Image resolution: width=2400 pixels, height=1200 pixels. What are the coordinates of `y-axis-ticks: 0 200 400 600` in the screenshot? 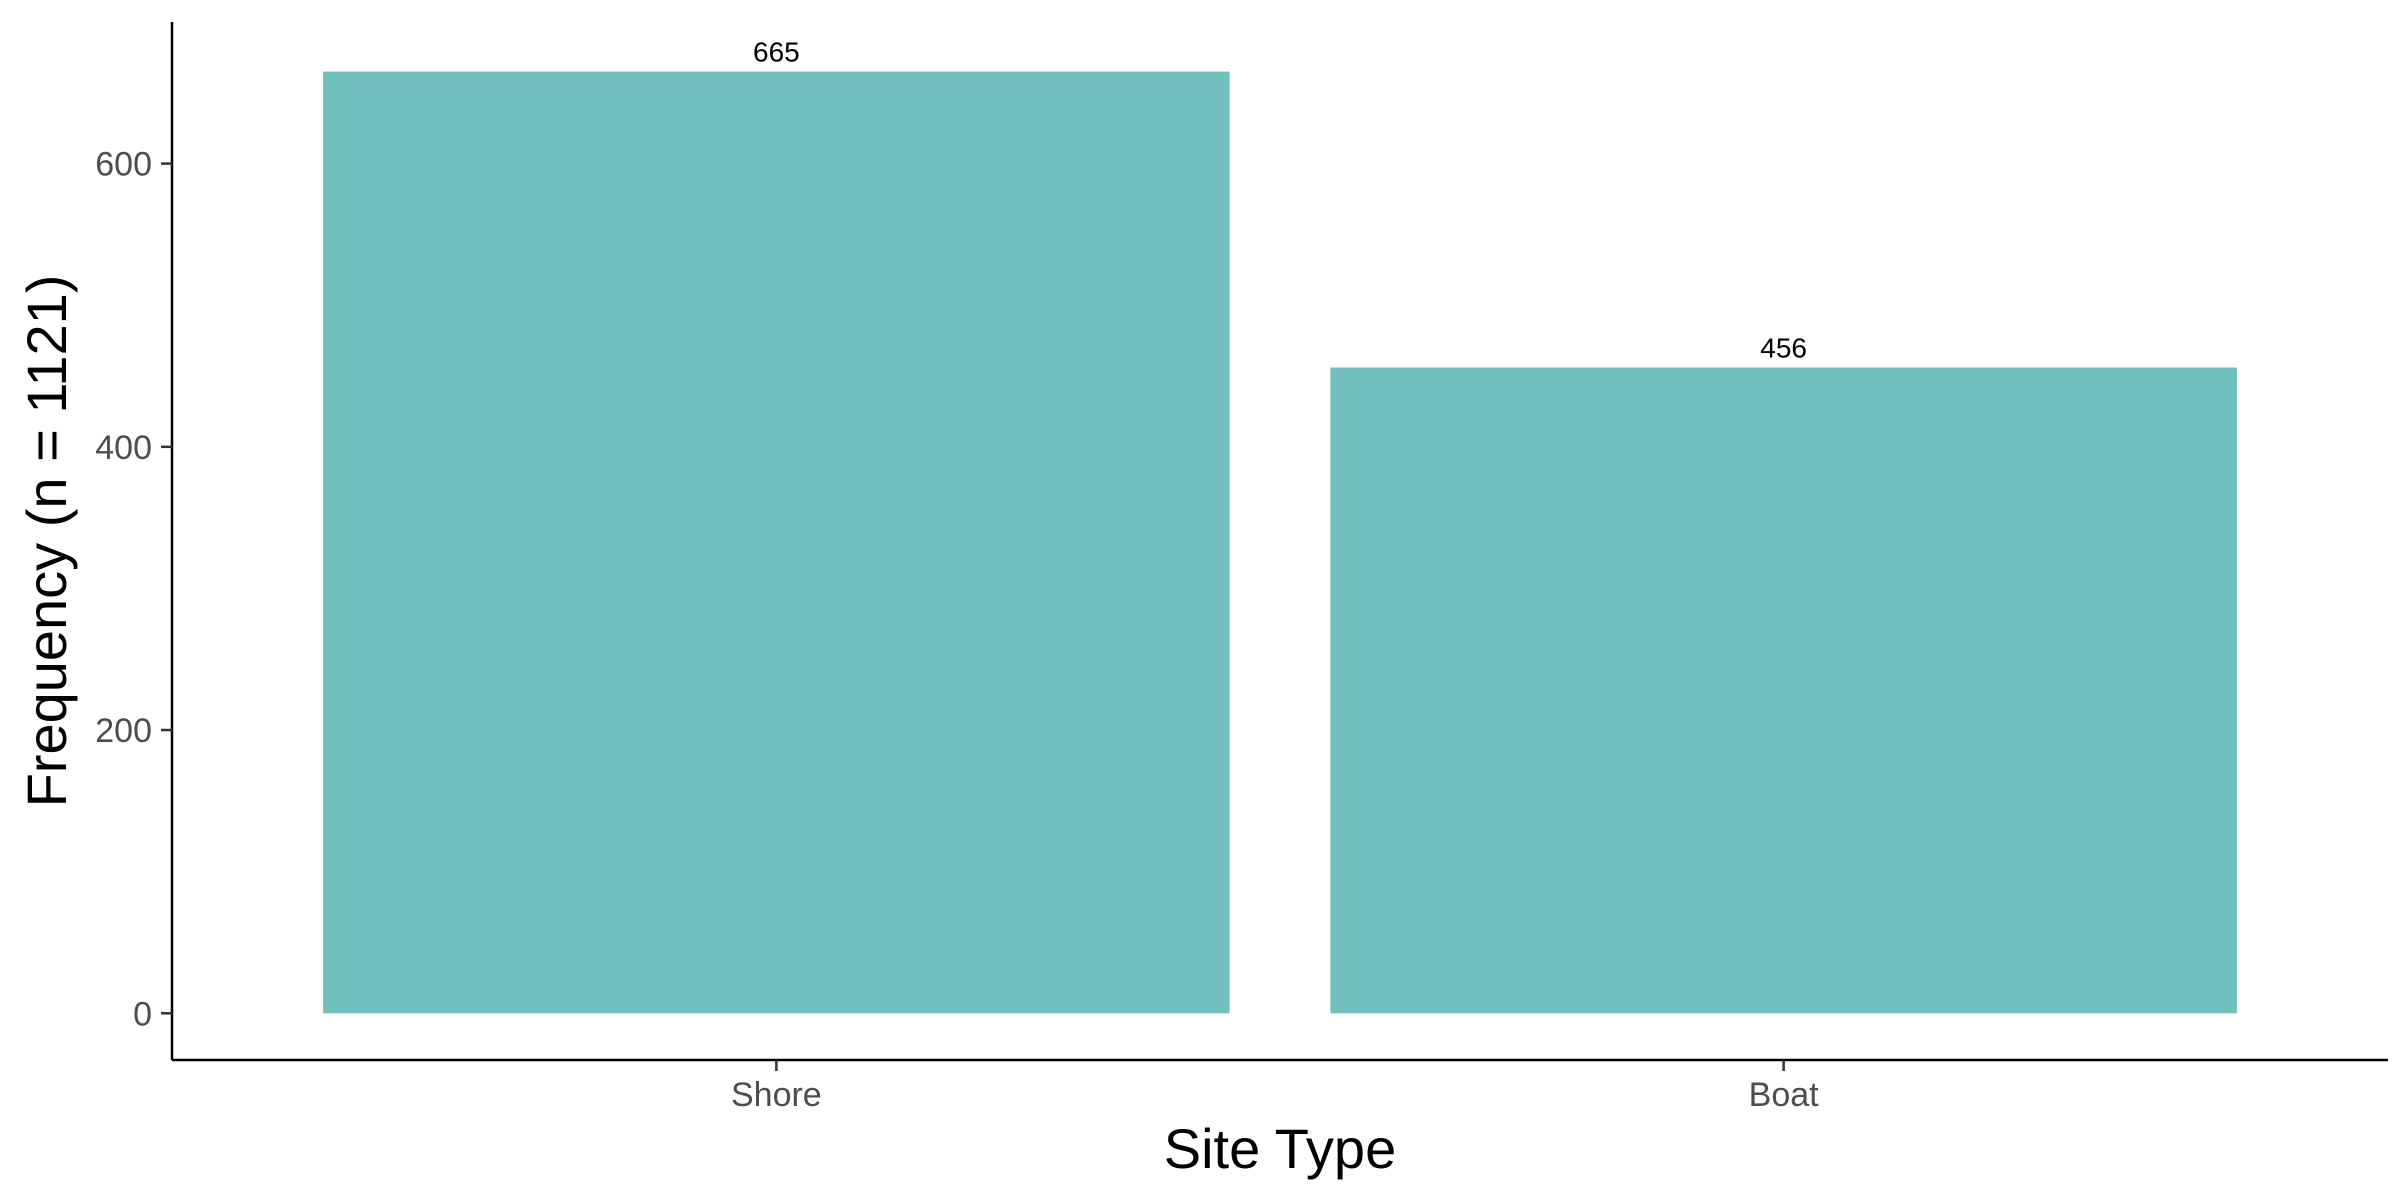 It's located at (133, 589).